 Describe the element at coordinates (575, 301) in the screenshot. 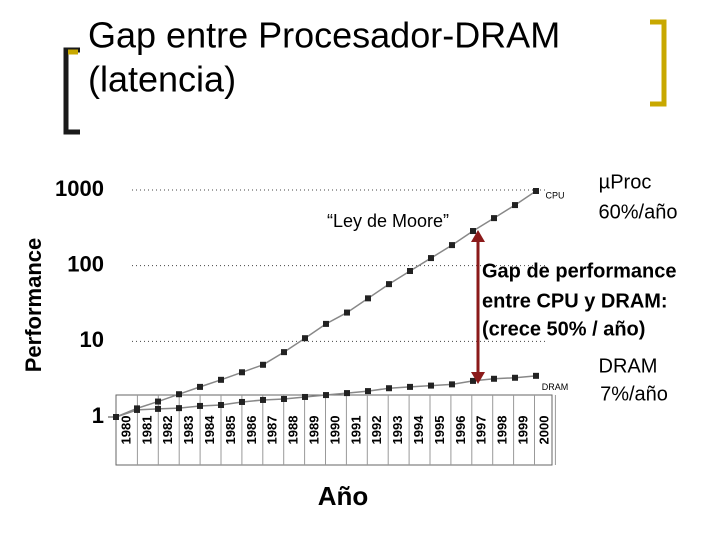

I see `annotation: entre CPU y DRAM:` at that location.